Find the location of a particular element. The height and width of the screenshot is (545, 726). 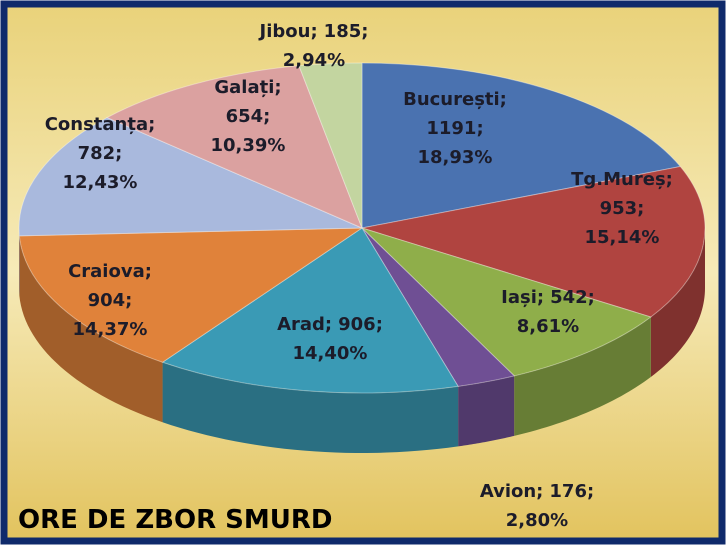

label-percent: 12,43% is located at coordinates (100, 182).